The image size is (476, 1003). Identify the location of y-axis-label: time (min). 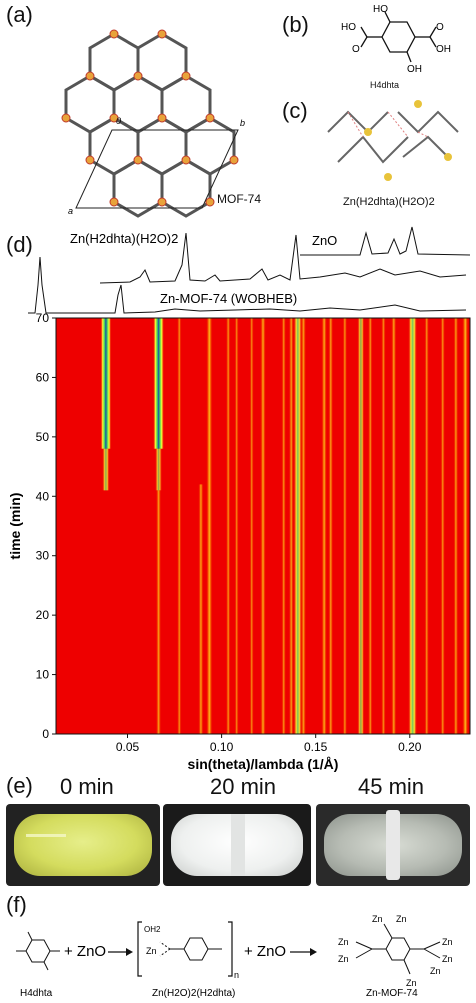
(15, 526).